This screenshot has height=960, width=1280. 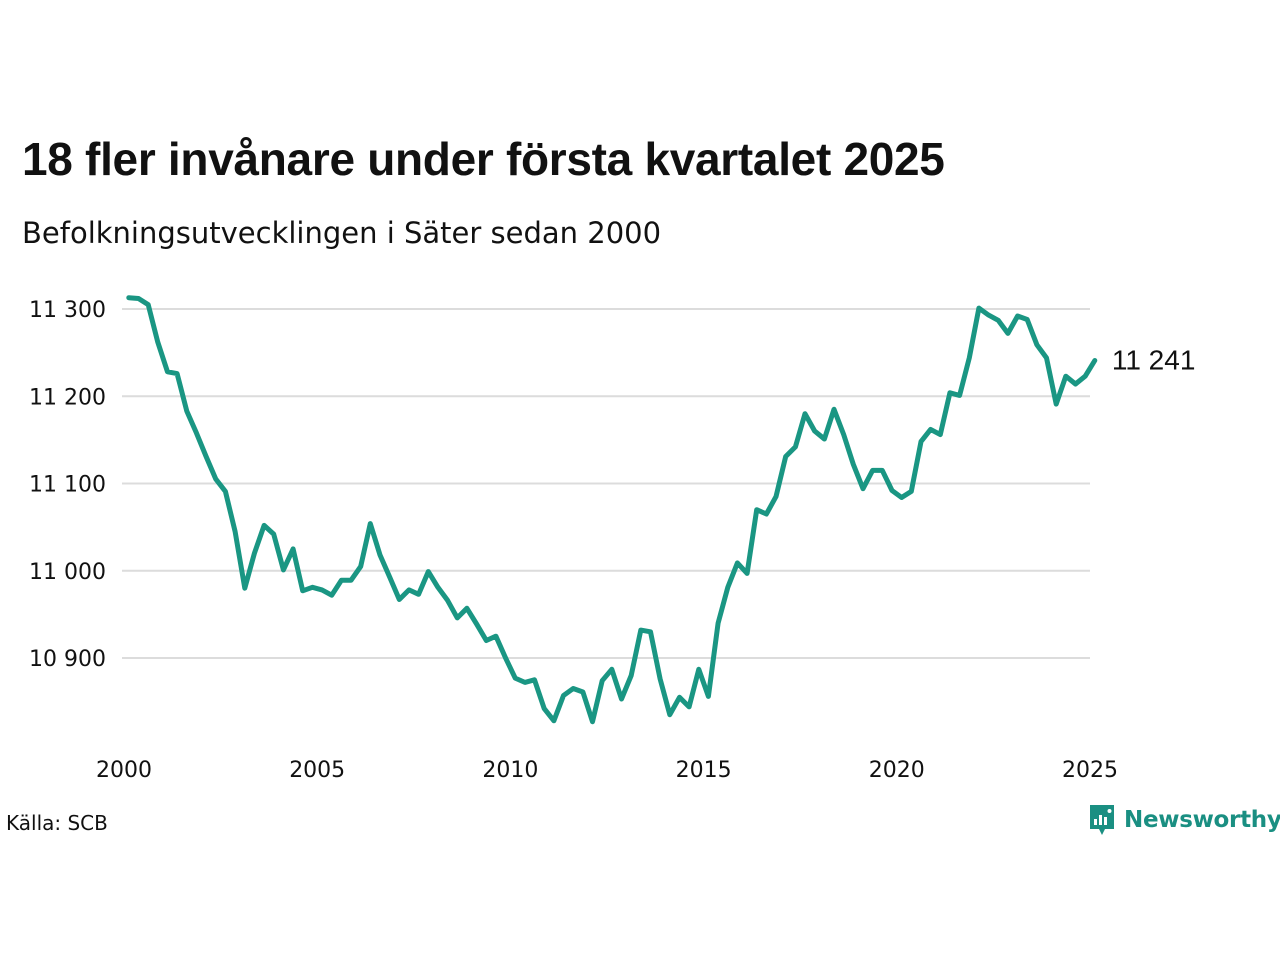 I want to click on brand-logo: Newsworthy, so click(x=1184, y=820).